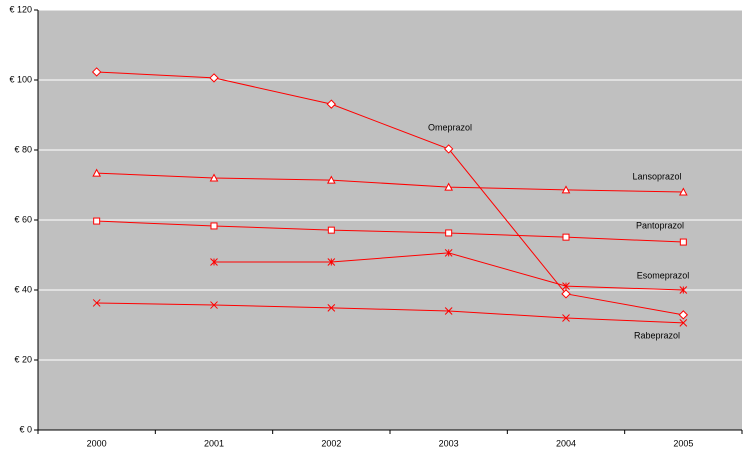  What do you see at coordinates (23, 219) in the screenshot?
I see `y-tick-label: € 60` at bounding box center [23, 219].